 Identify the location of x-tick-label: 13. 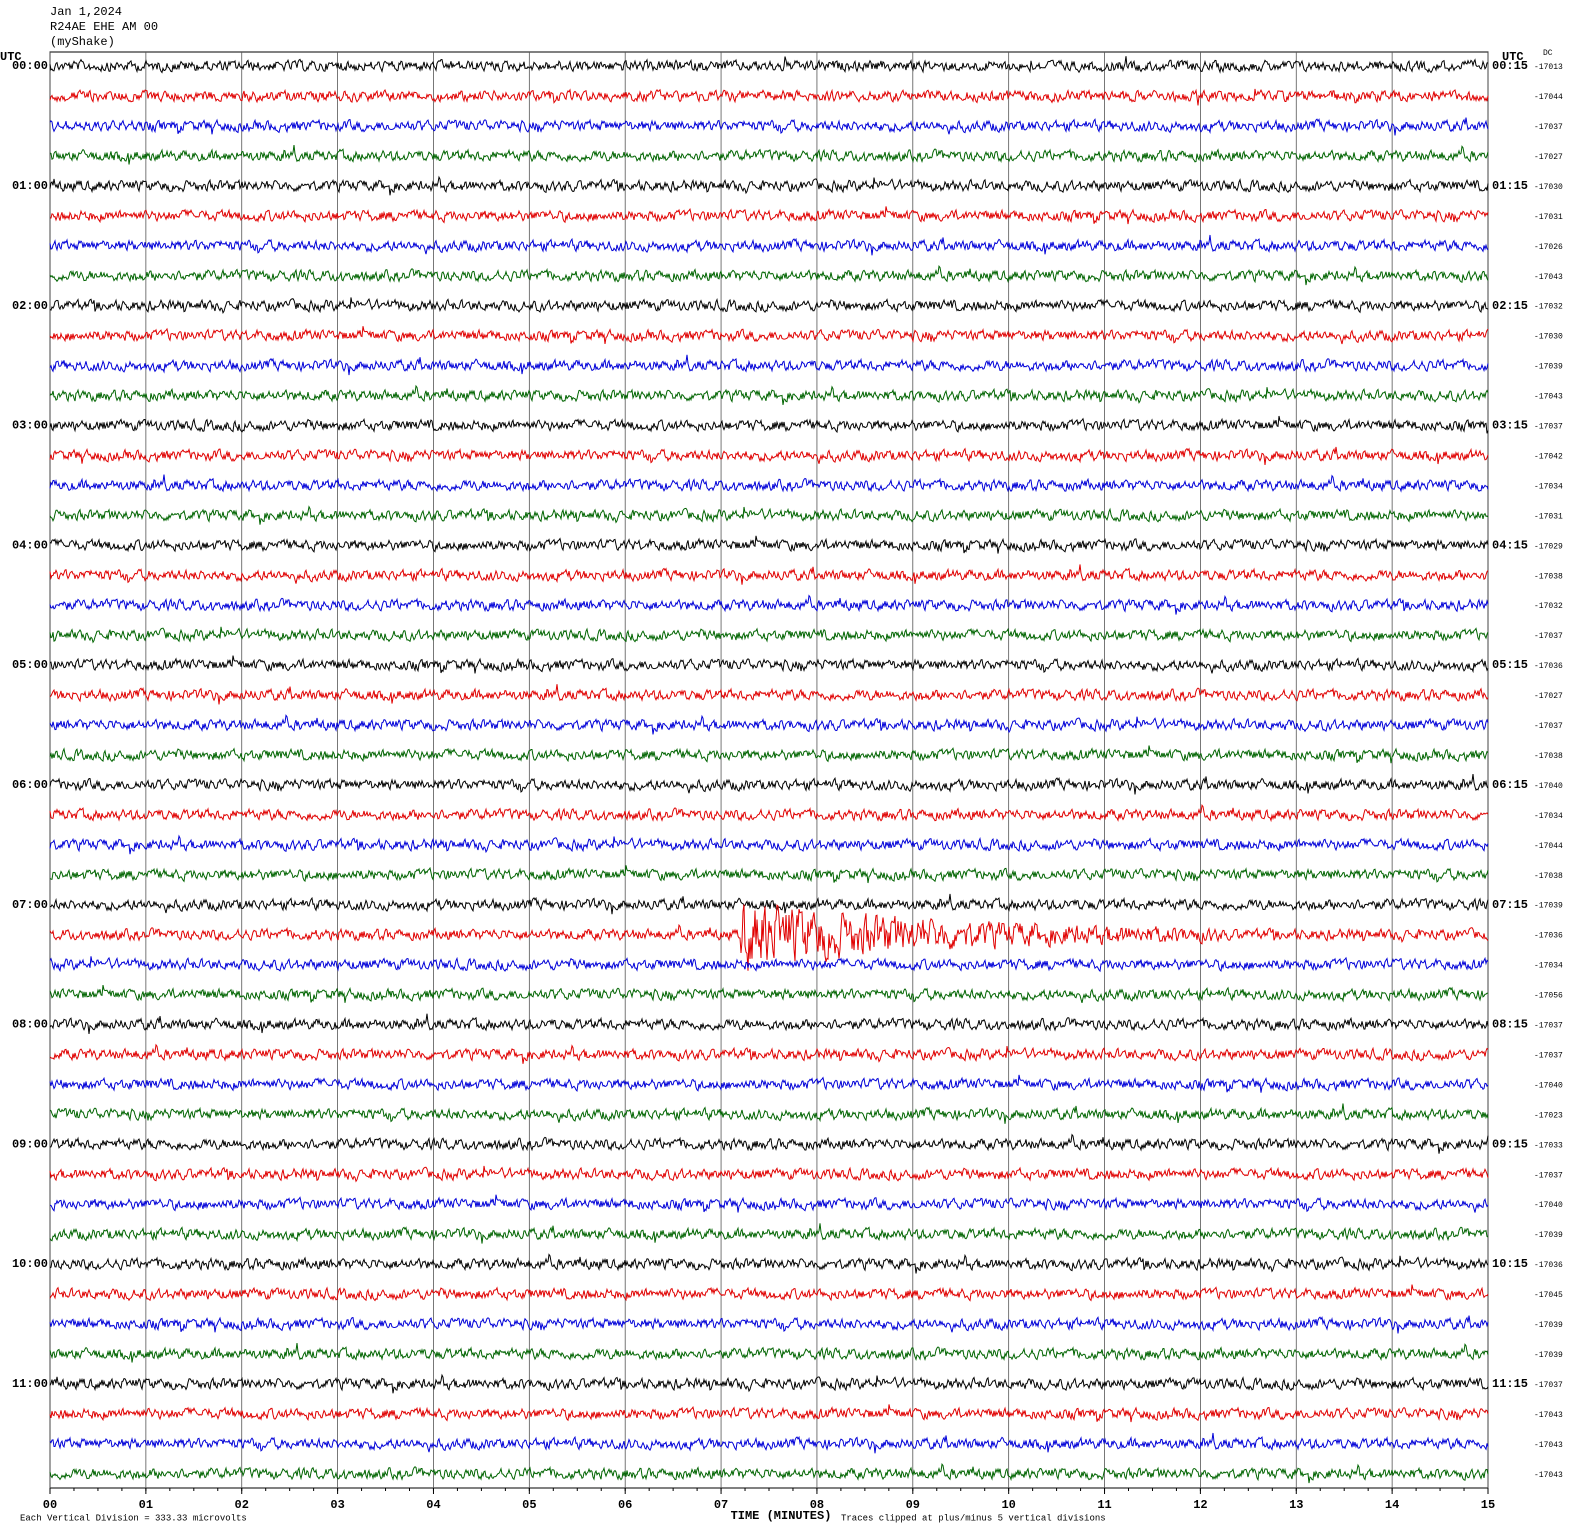
(1296, 1505).